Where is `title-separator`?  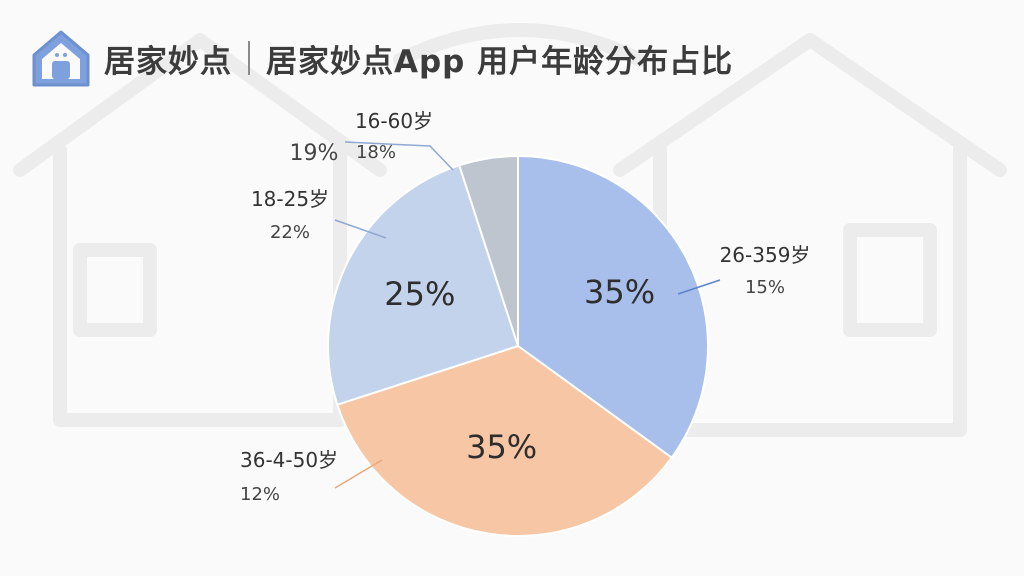
title-separator is located at coordinates (249, 58).